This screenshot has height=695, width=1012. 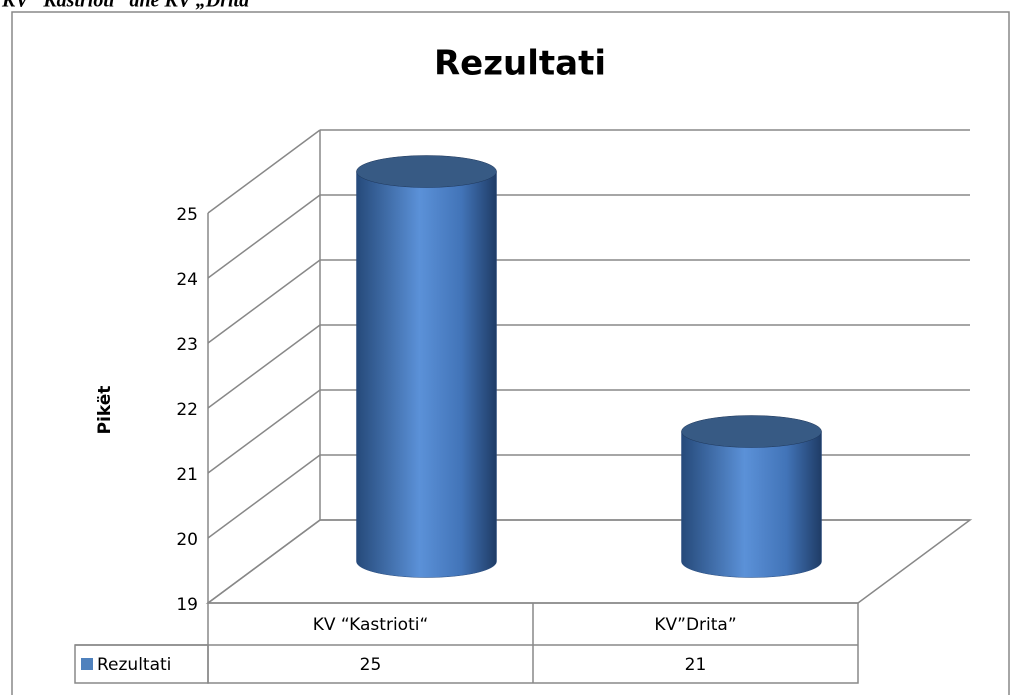 I want to click on y-tick-label: 20, so click(x=187, y=540).